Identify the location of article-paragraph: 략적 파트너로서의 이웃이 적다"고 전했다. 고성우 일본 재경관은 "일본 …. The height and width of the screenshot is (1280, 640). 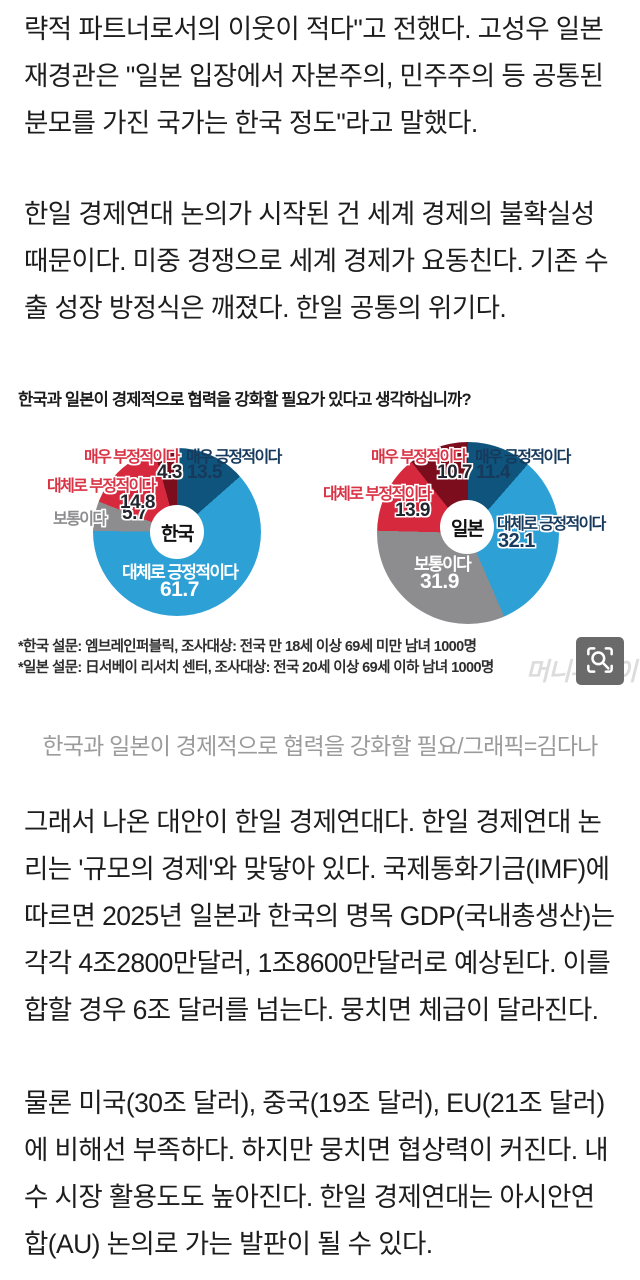
(314, 76).